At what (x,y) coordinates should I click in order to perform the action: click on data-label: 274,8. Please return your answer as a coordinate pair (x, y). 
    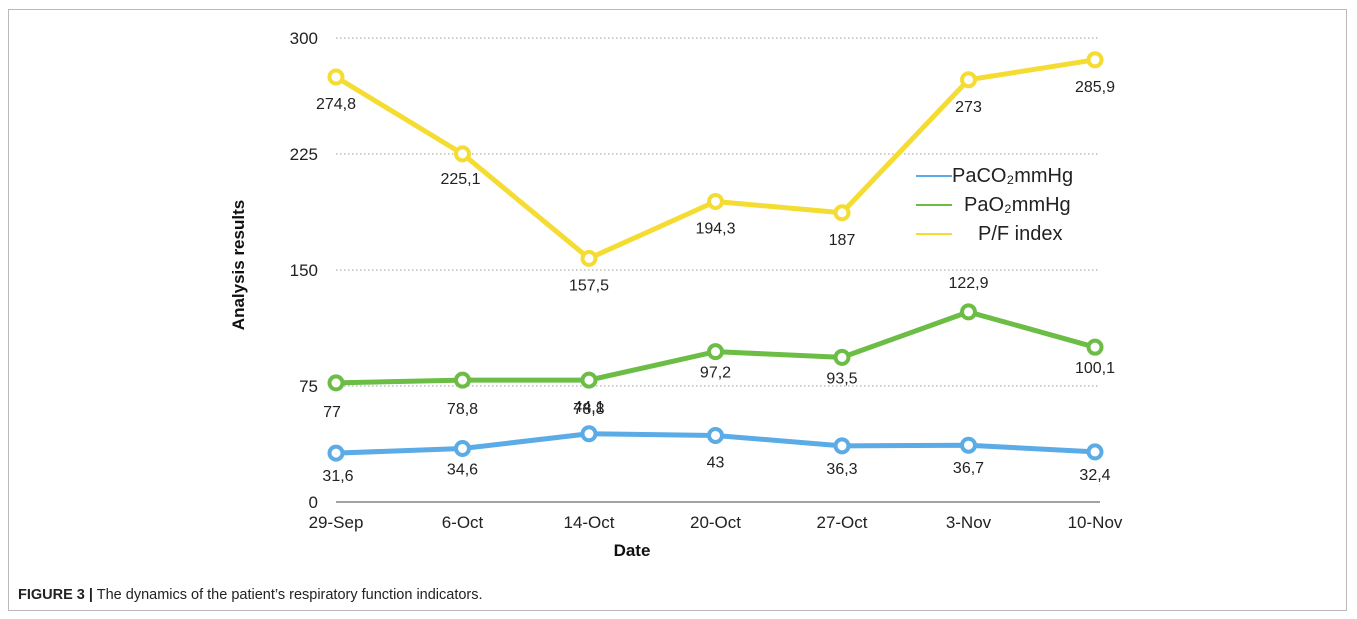
    Looking at the image, I should click on (336, 104).